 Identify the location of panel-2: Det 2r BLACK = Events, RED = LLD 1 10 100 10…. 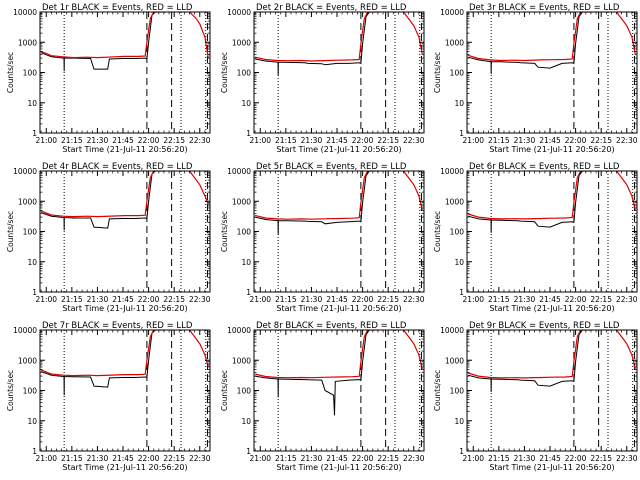
(322, 78).